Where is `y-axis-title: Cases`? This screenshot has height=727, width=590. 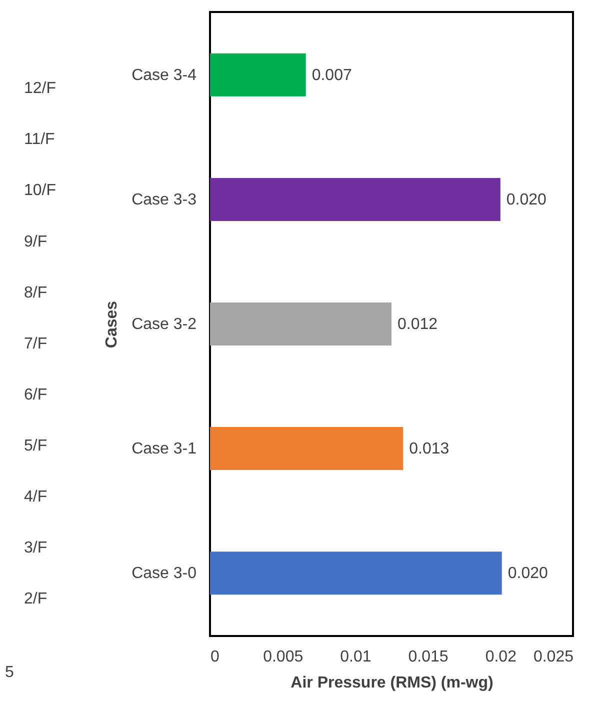 y-axis-title: Cases is located at coordinates (112, 324).